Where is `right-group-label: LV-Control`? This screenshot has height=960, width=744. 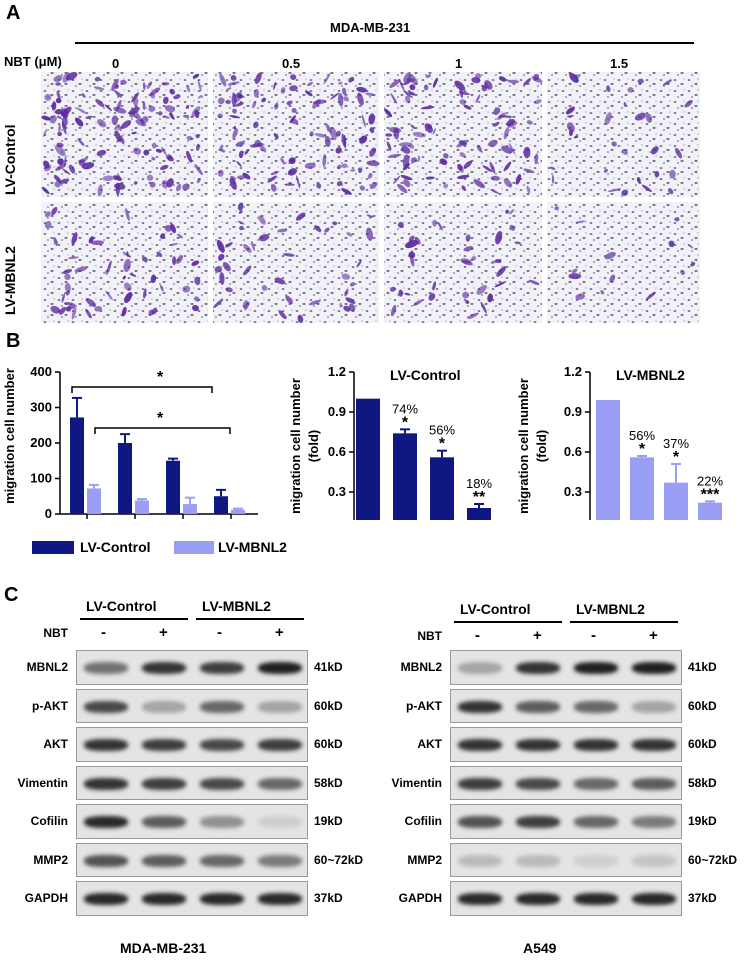
right-group-label: LV-Control is located at coordinates (495, 609).